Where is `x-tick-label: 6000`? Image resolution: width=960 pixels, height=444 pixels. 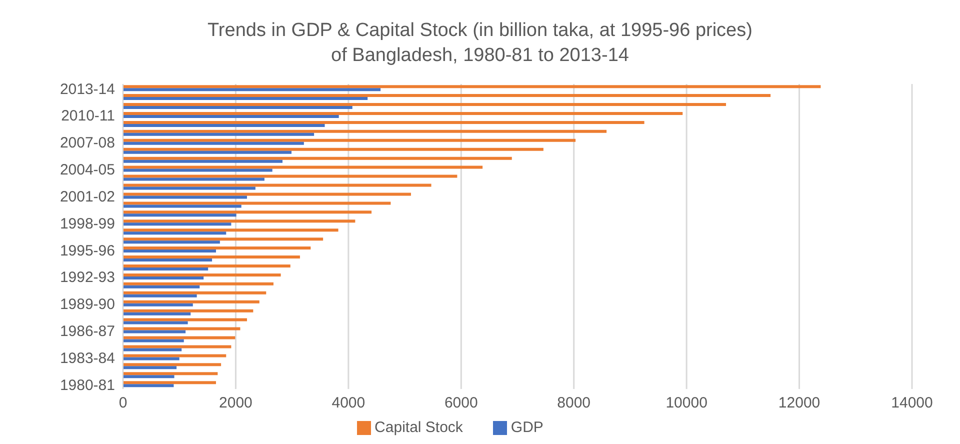 x-tick-label: 6000 is located at coordinates (461, 403).